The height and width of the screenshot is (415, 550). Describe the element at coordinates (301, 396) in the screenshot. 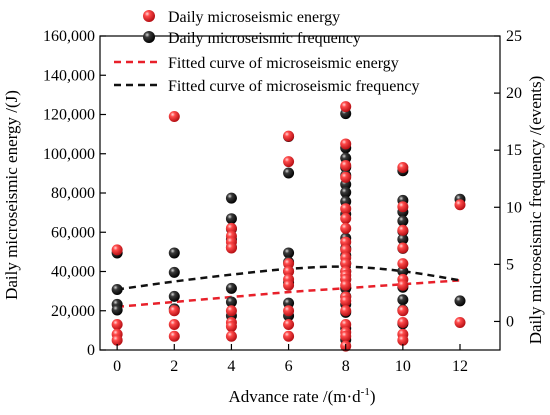

I see `x-axis-title: Advance rate /(m·d-1)` at that location.